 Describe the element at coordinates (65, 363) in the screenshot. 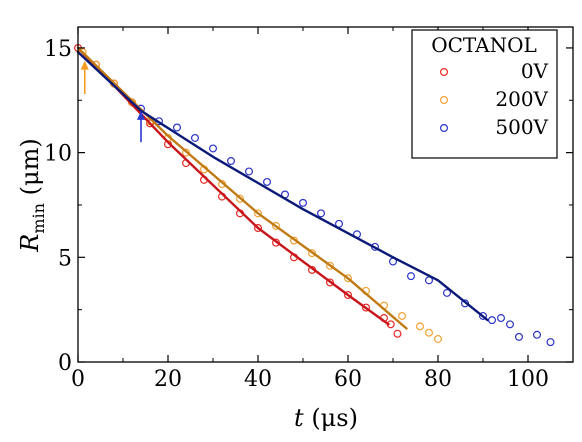

I see `y-tick-label: 0` at that location.